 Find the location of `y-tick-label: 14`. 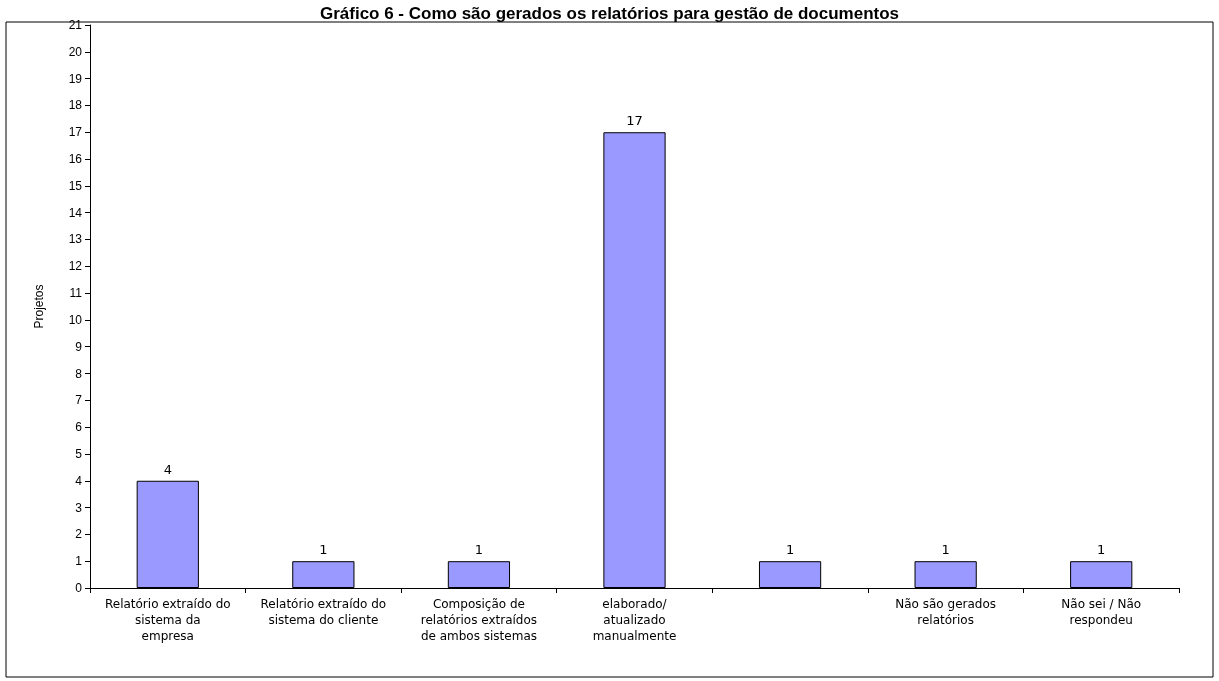

y-tick-label: 14 is located at coordinates (75, 212).